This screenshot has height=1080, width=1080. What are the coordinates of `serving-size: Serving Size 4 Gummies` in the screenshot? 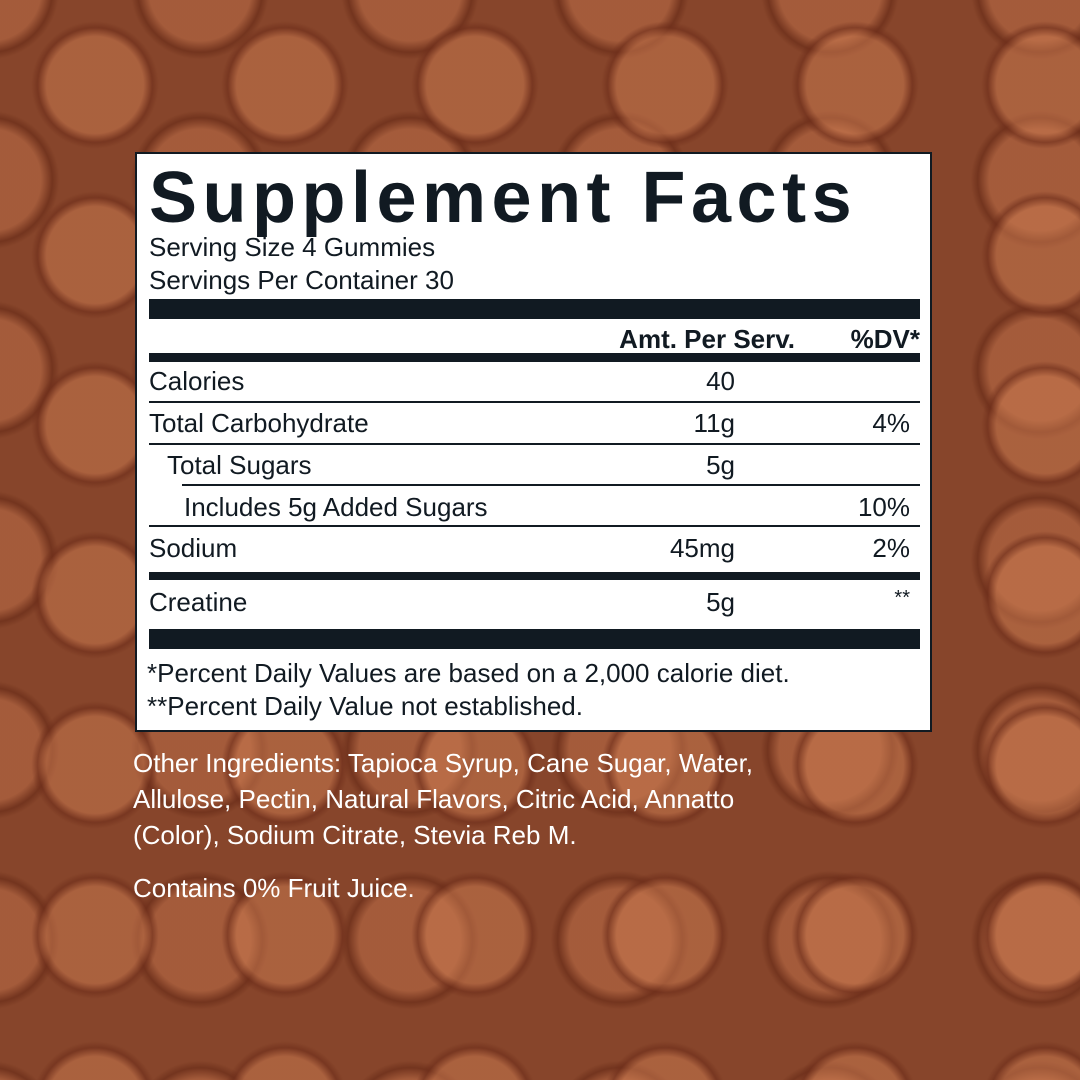 It's located at (292, 247).